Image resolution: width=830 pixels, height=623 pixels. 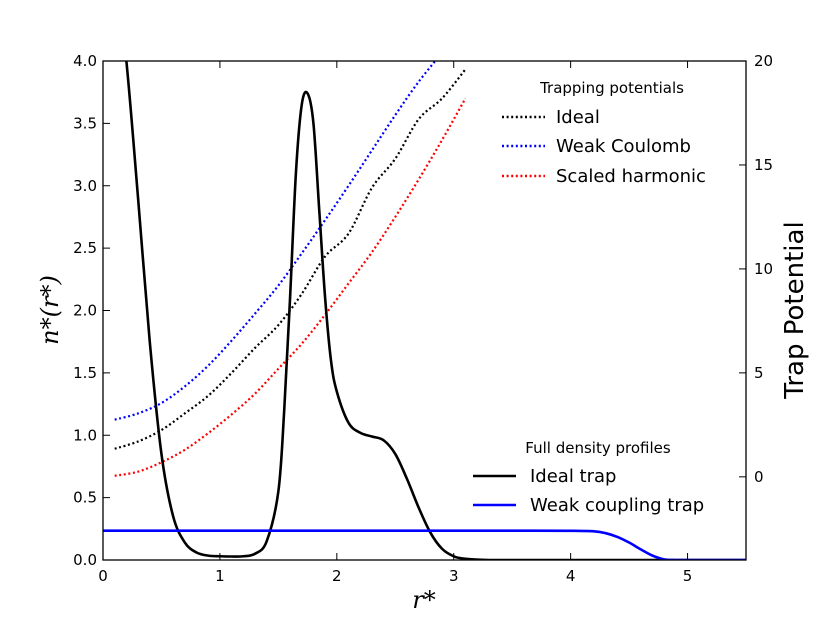 I want to click on potentials-legend-label-scaled-harmonic: Scaled harmonic, so click(x=631, y=176).